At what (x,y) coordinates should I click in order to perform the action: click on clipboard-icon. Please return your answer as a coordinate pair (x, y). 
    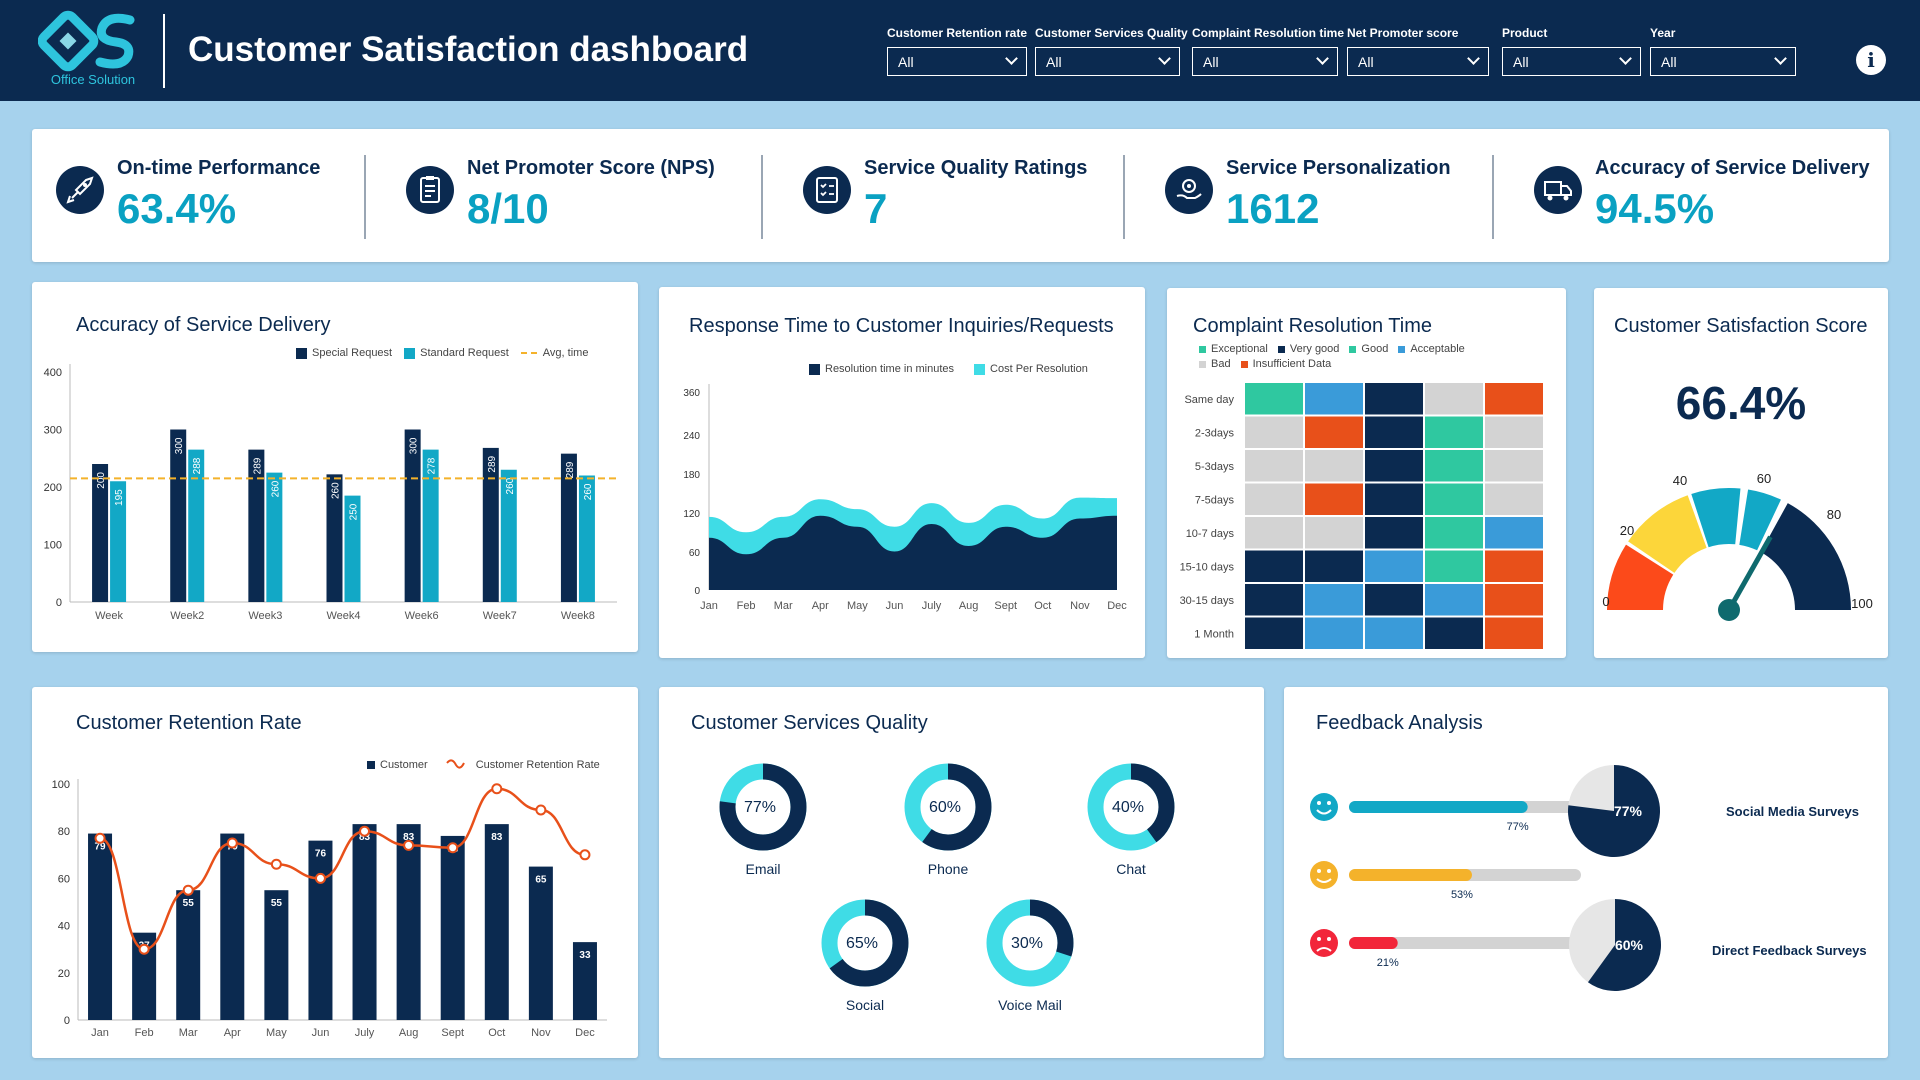
    Looking at the image, I should click on (430, 190).